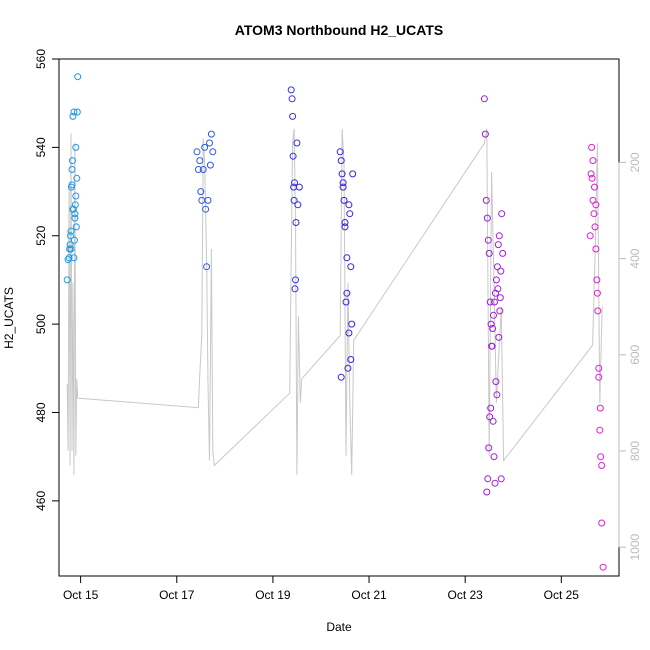 This screenshot has width=650, height=650. What do you see at coordinates (369, 595) in the screenshot?
I see `x-tick-label: Oct 21` at bounding box center [369, 595].